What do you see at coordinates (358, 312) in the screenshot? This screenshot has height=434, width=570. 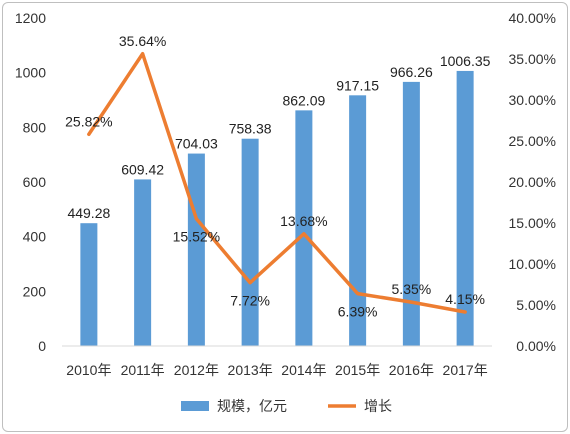 I see `growth-value-label: 6.39%` at bounding box center [358, 312].